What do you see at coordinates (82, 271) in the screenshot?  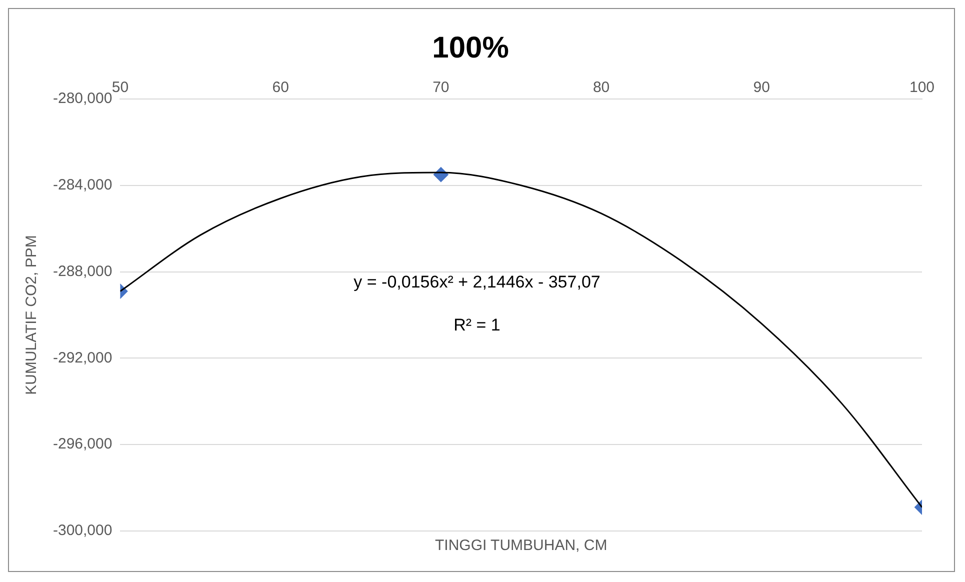 I see `y-tick-label: -288,000` at bounding box center [82, 271].